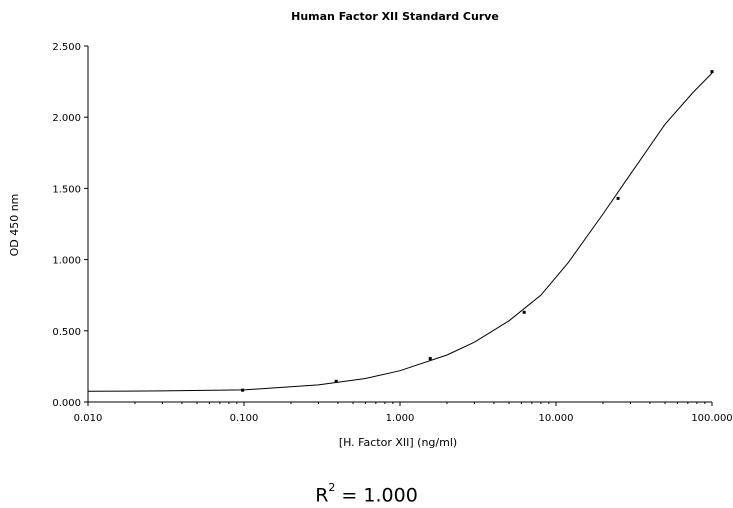  What do you see at coordinates (244, 418) in the screenshot?
I see `x-tick-label: 0.100` at bounding box center [244, 418].